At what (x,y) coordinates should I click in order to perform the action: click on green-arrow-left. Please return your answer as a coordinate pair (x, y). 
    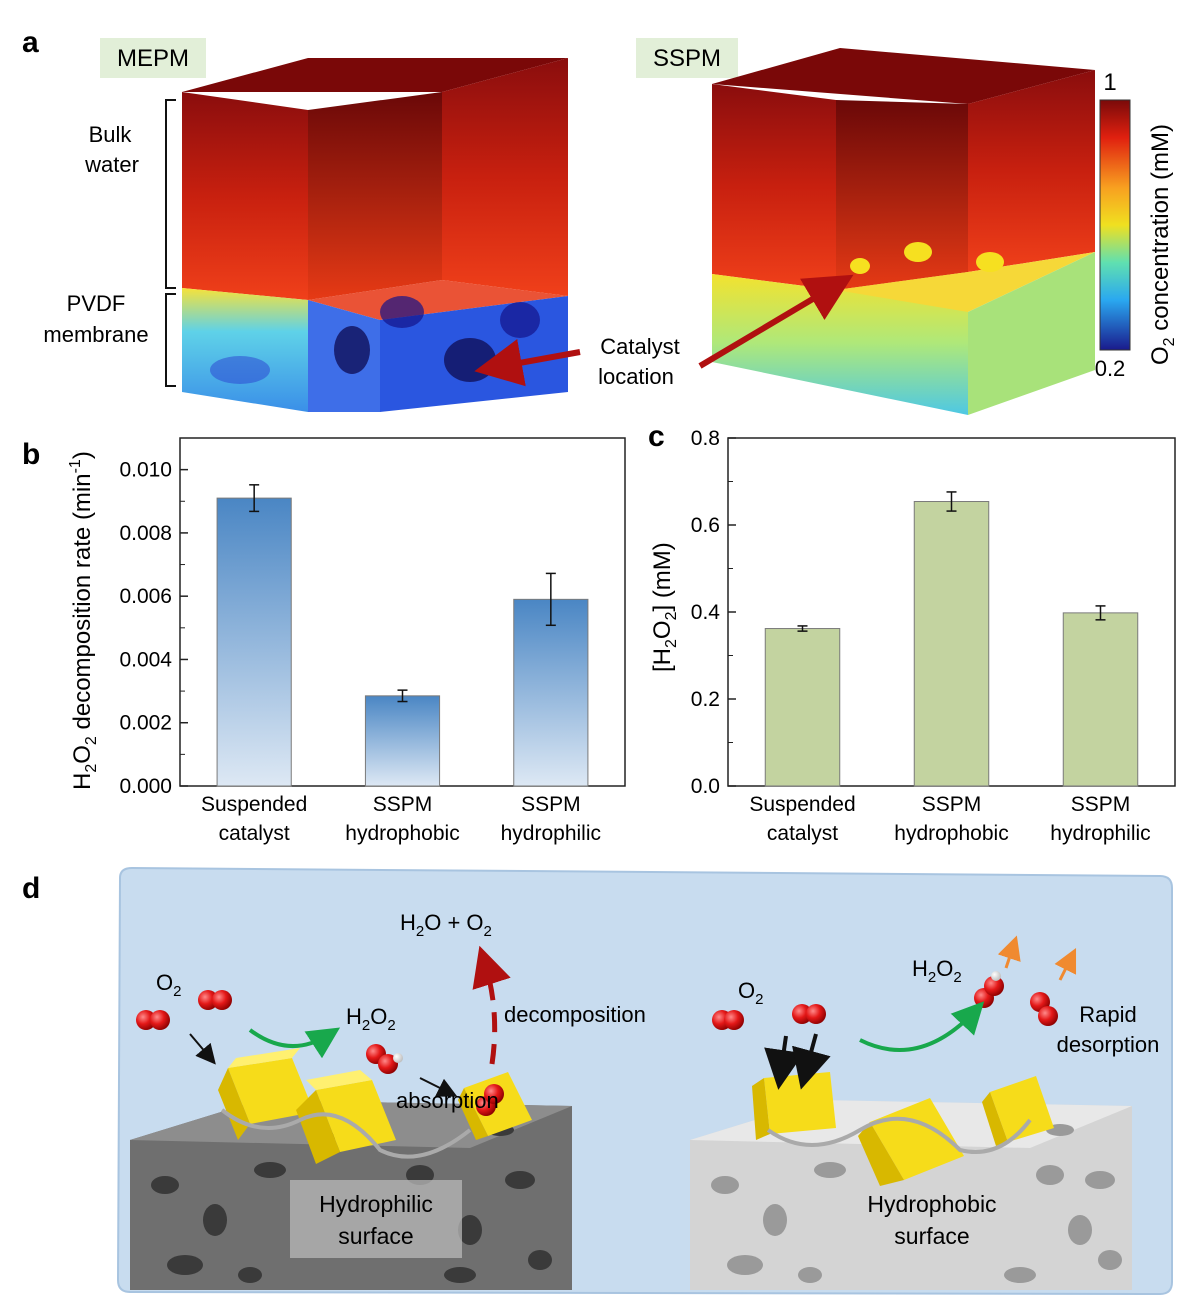
    Looking at the image, I should click on (294, 1043).